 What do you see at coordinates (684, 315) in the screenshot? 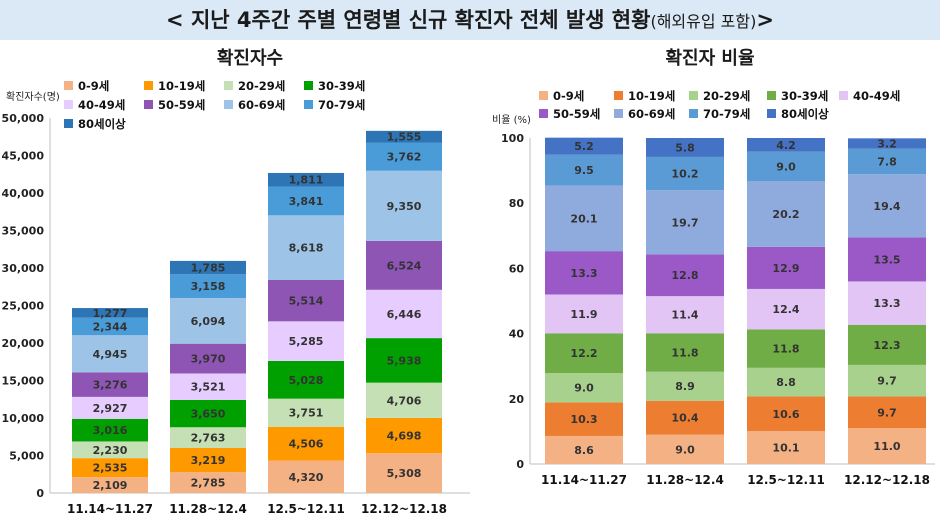
I see `ratio-bar-label: 11.4` at bounding box center [684, 315].